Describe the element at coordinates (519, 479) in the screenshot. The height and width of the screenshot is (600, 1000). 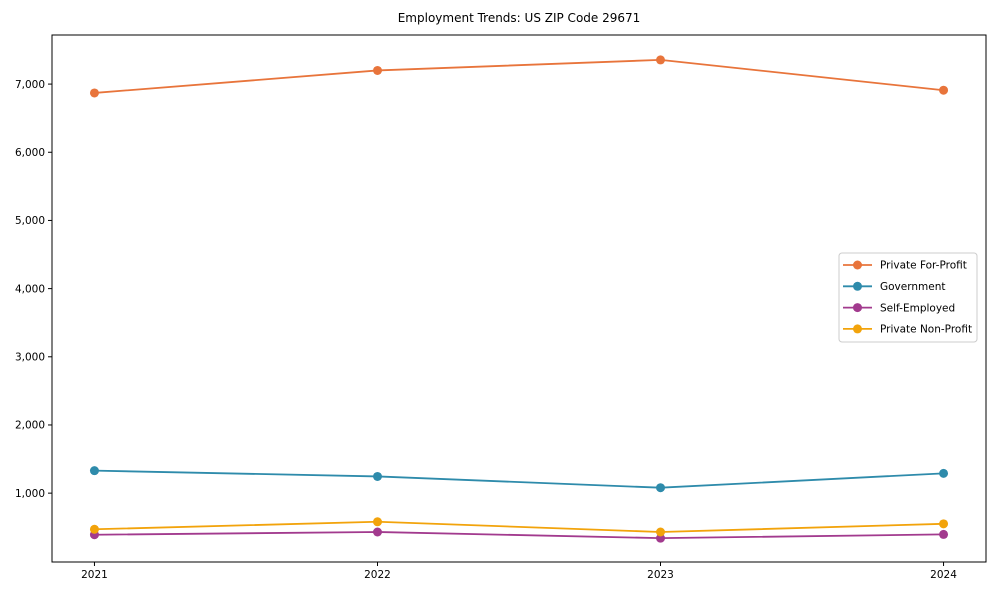
I see `series-line-government` at that location.